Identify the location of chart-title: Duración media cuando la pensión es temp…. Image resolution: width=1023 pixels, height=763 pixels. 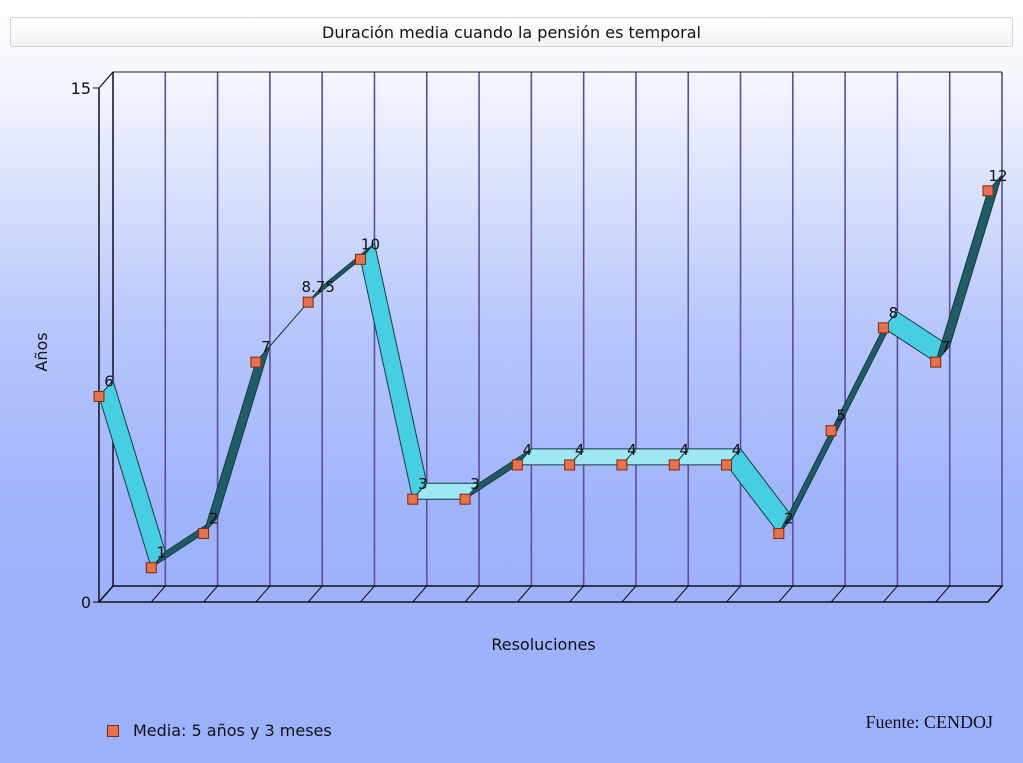
(511, 32).